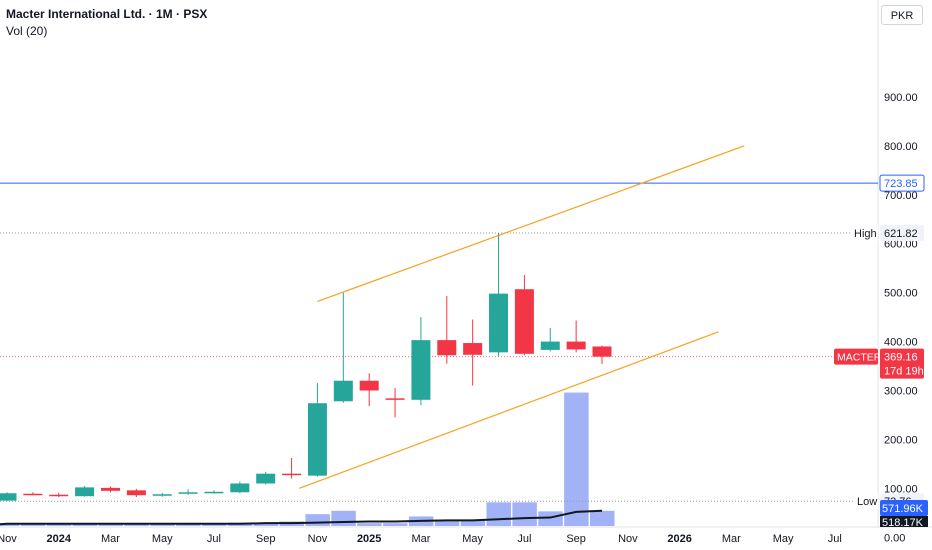 This screenshot has height=550, width=932. What do you see at coordinates (901, 358) in the screenshot?
I see `last-price-value: 369.16` at bounding box center [901, 358].